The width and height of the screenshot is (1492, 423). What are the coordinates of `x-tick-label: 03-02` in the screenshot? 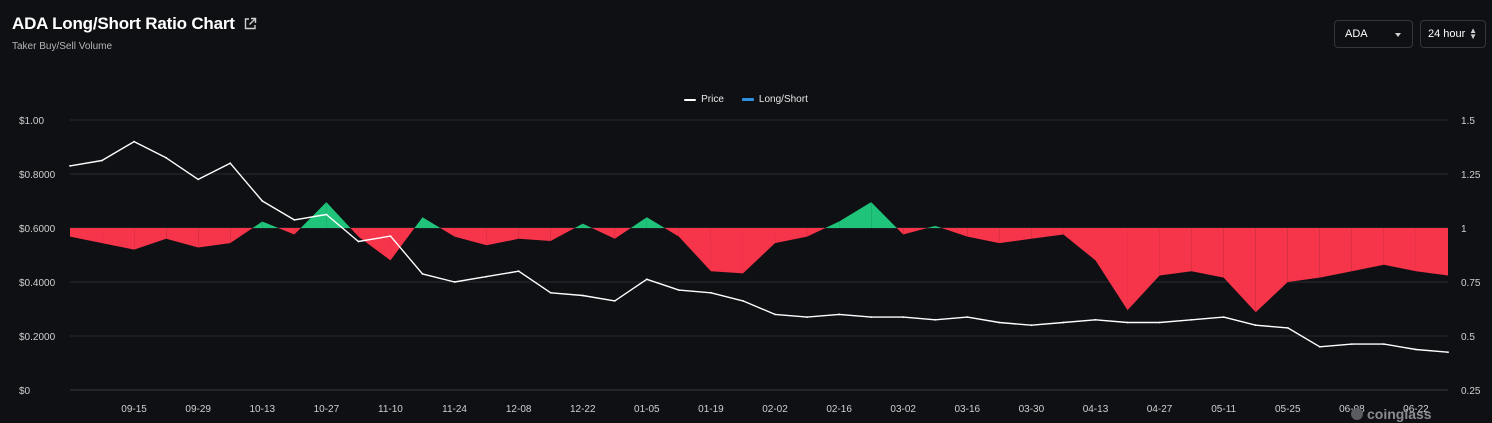 It's located at (903, 409).